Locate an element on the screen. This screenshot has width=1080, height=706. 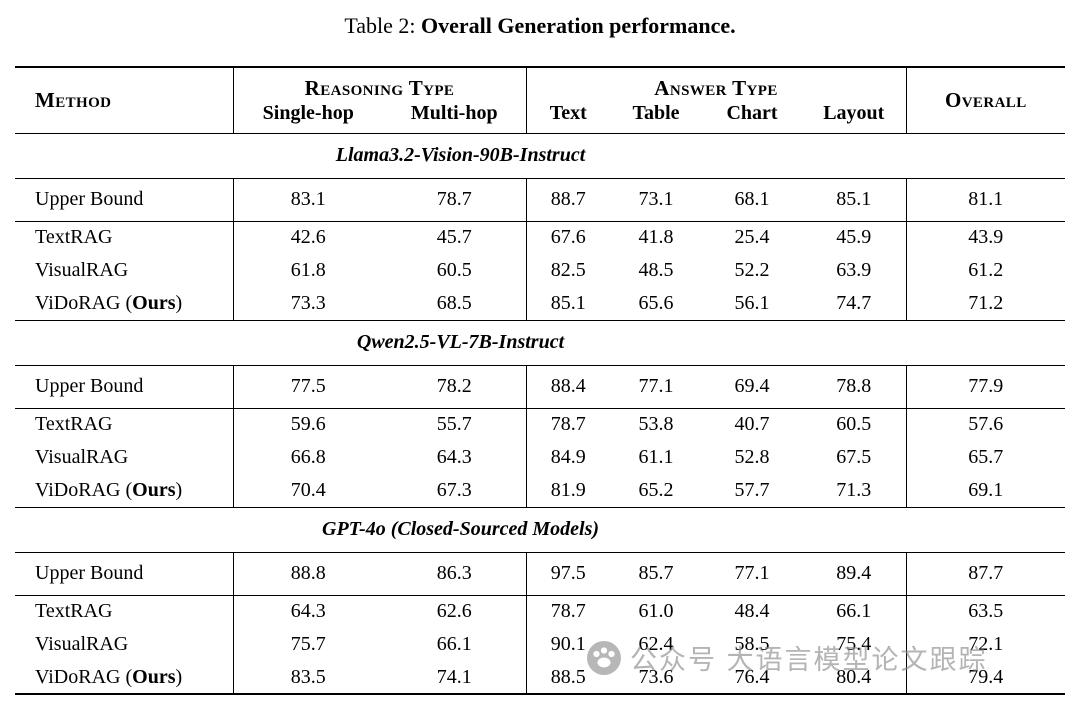
method-name: VisualRAG is located at coordinates (82, 457).